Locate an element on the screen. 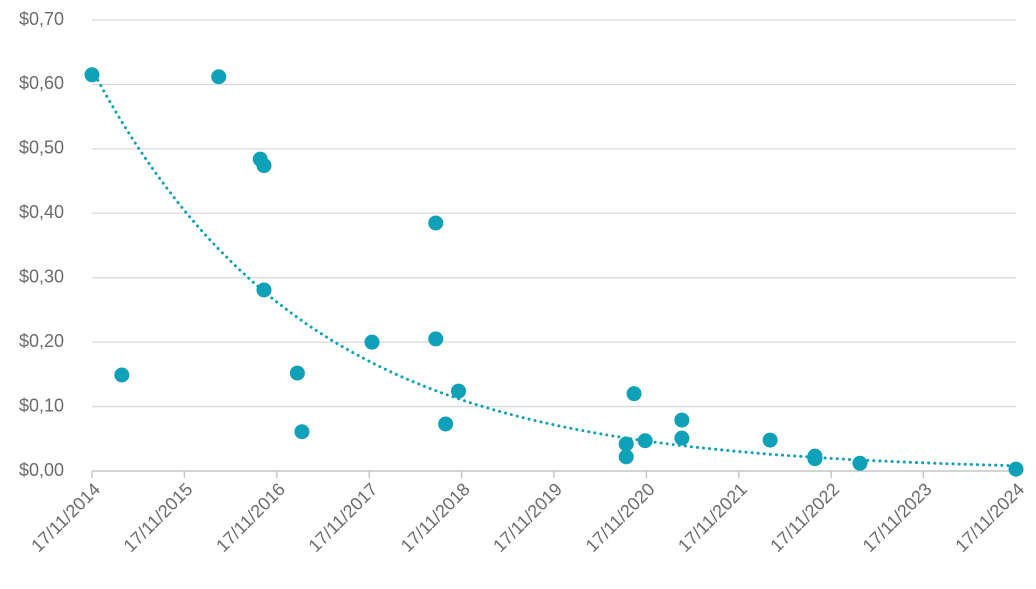 This screenshot has height=589, width=1036. x-tick-label: 17/11/2020 is located at coordinates (620, 517).